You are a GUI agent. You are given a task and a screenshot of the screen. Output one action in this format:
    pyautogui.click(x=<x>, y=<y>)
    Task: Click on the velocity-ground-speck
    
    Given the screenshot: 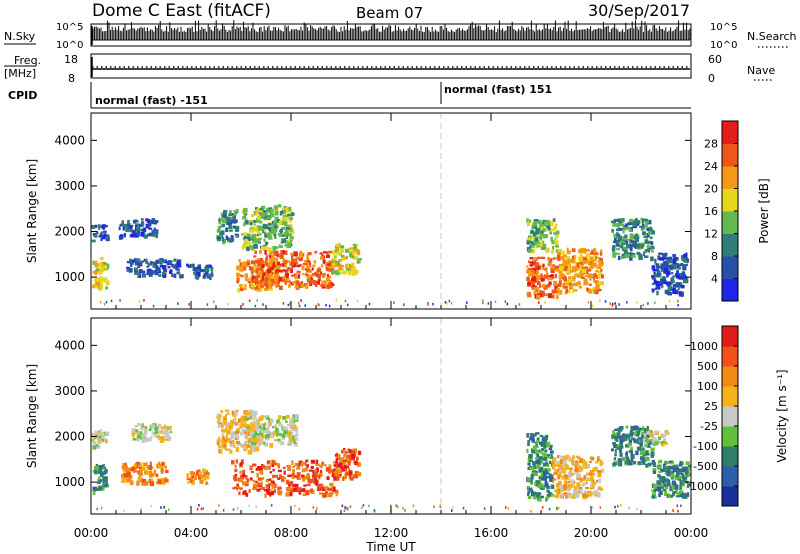 What is the action you would take?
    pyautogui.click(x=403, y=508)
    